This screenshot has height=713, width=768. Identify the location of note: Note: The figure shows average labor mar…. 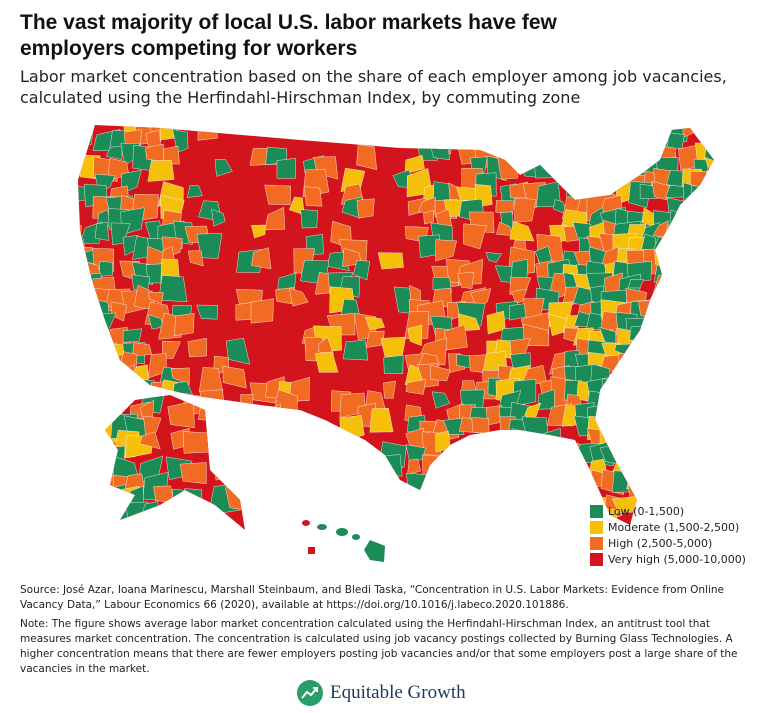
(379, 646).